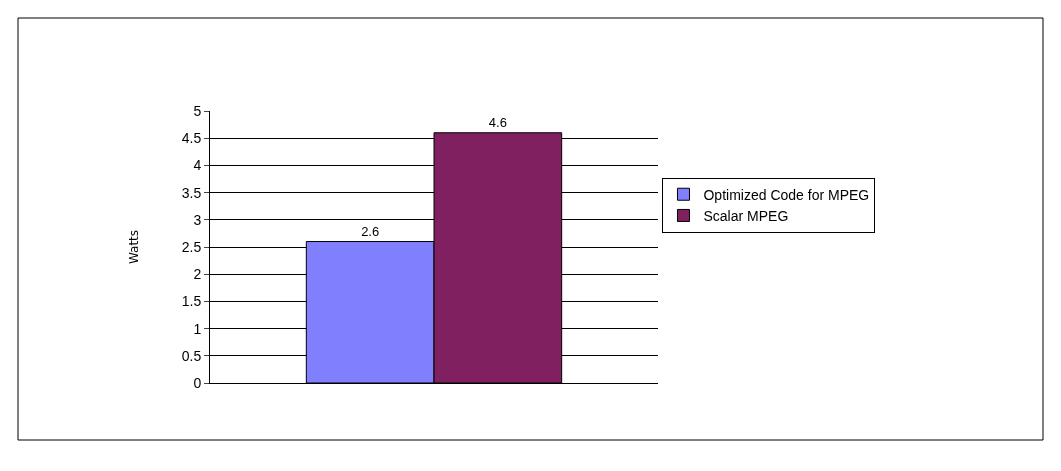  What do you see at coordinates (197, 165) in the screenshot?
I see `y-tick-label: 4` at bounding box center [197, 165].